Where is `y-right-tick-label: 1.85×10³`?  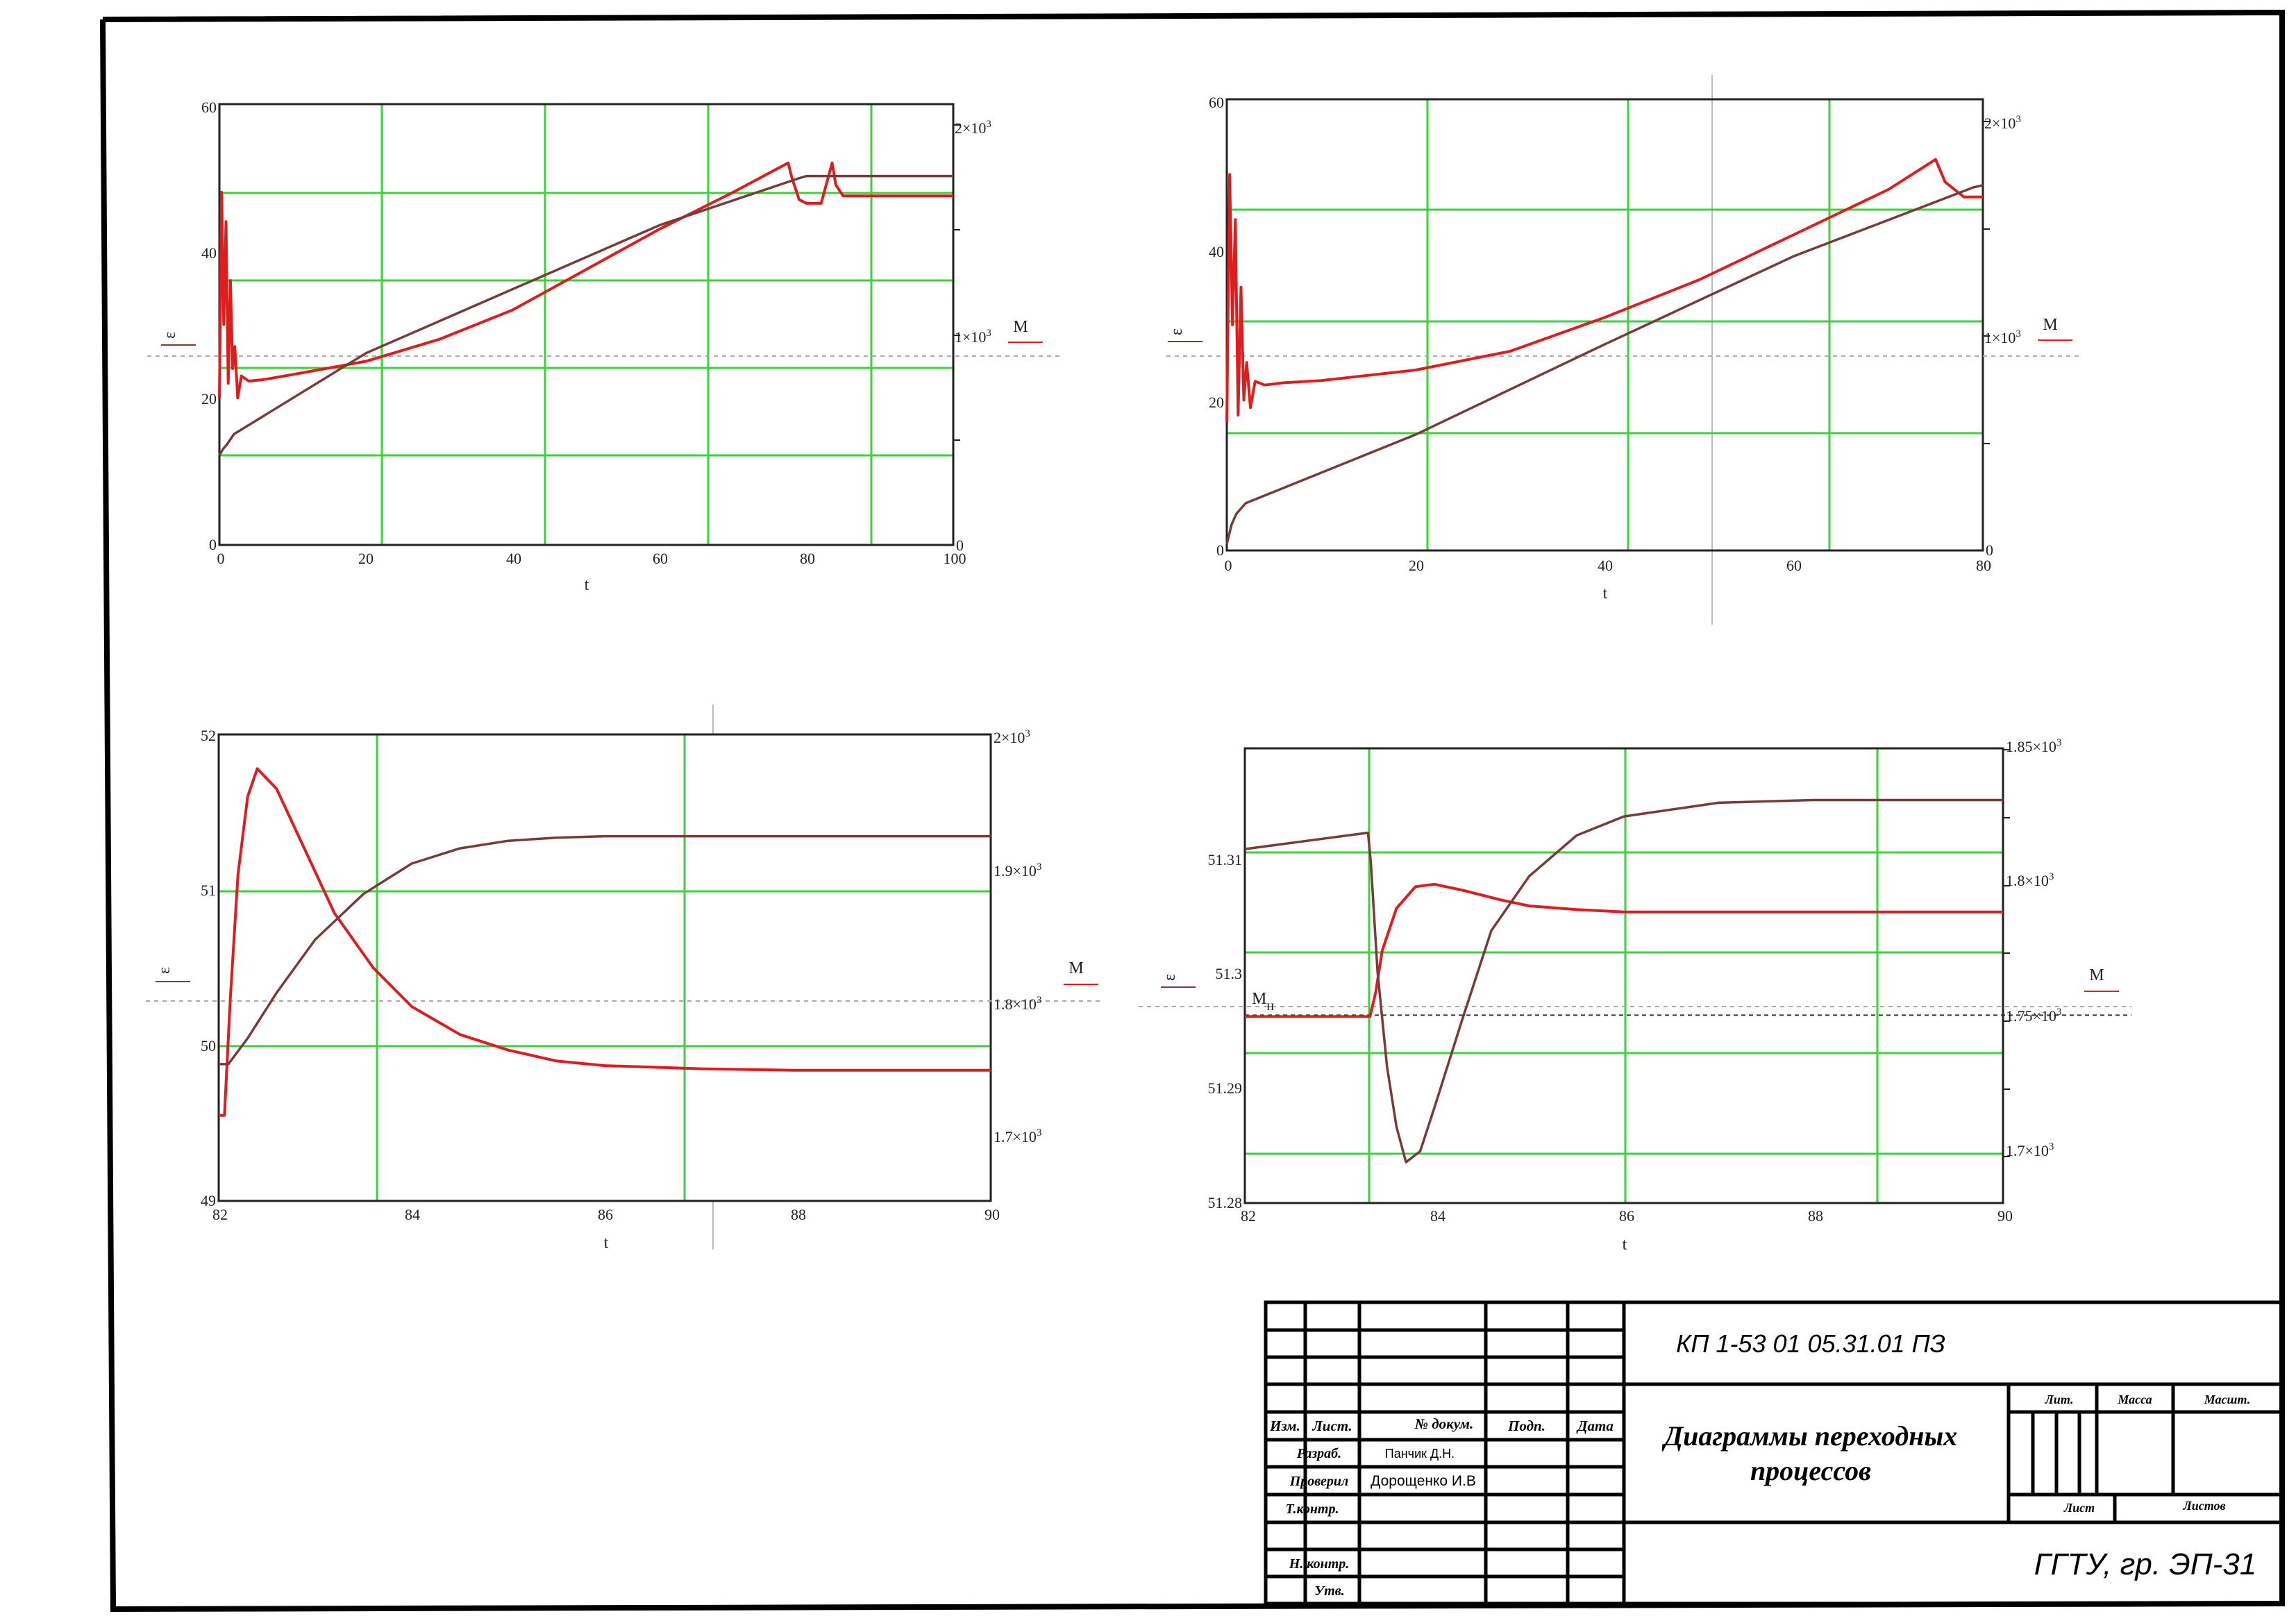
y-right-tick-label: 1.85×10³ is located at coordinates (2033, 746).